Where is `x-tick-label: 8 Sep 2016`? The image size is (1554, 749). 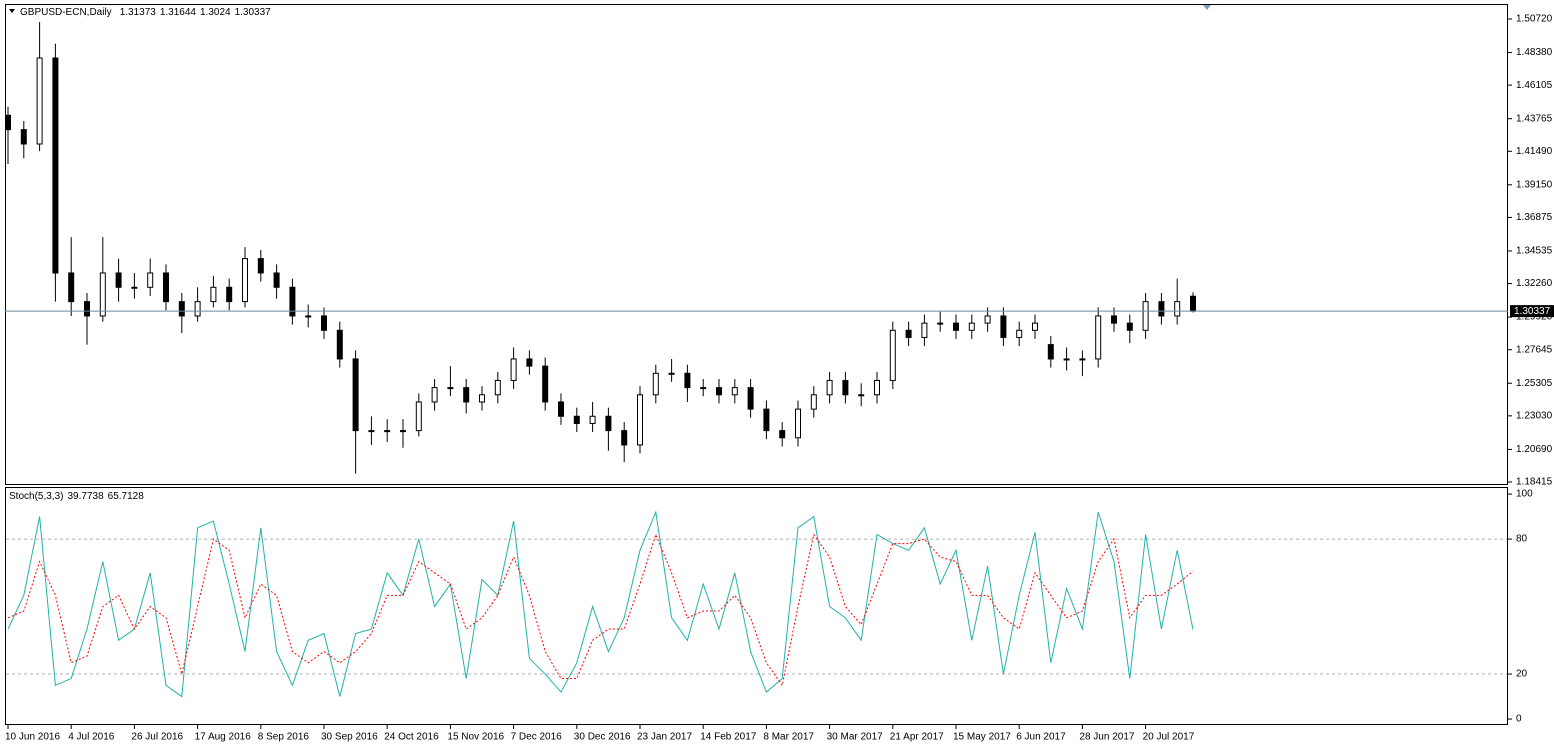 x-tick-label: 8 Sep 2016 is located at coordinates (284, 737).